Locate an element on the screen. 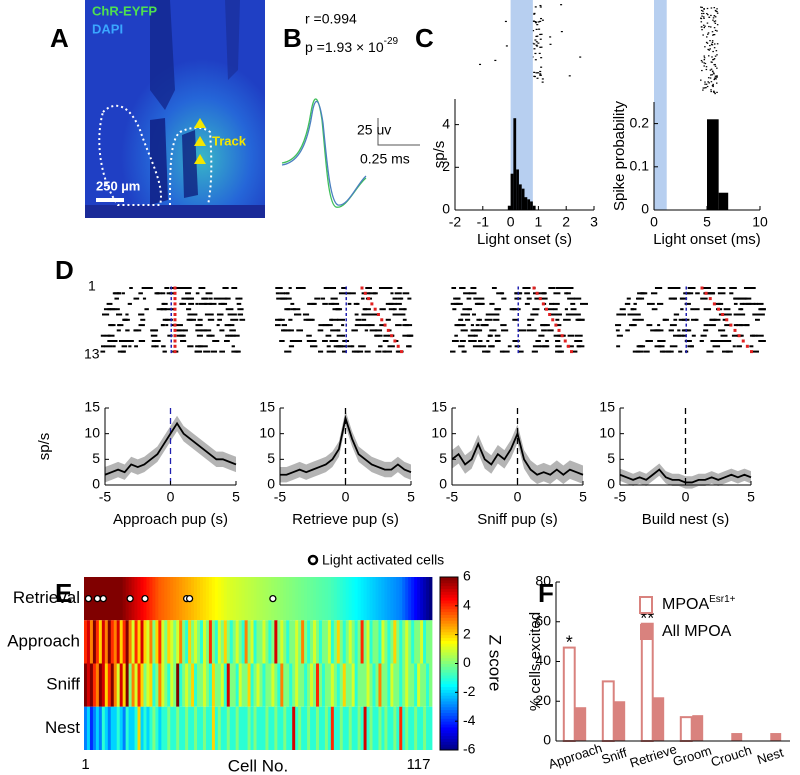 The height and width of the screenshot is (775, 800). y-tick-label: 10 is located at coordinates (92, 432).